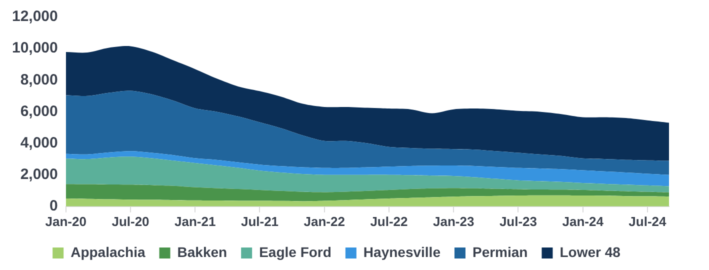  I want to click on y-tick-label: 10,000, so click(35, 48).